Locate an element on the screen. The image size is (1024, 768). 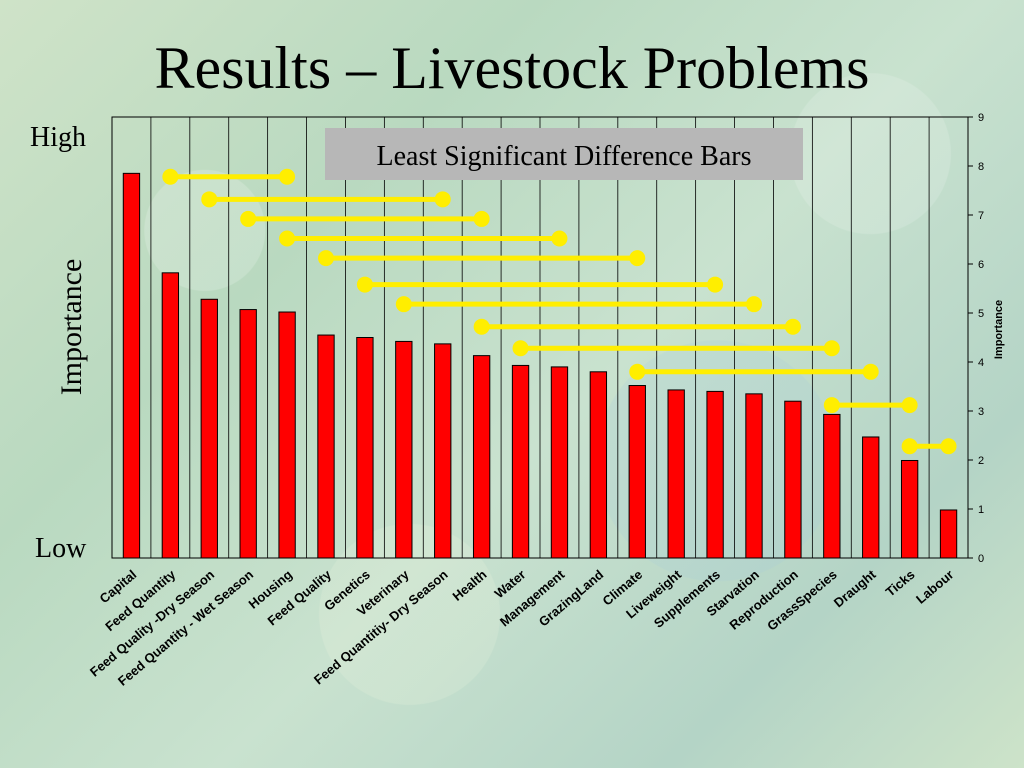
y-tick-label: 5 is located at coordinates (981, 314).